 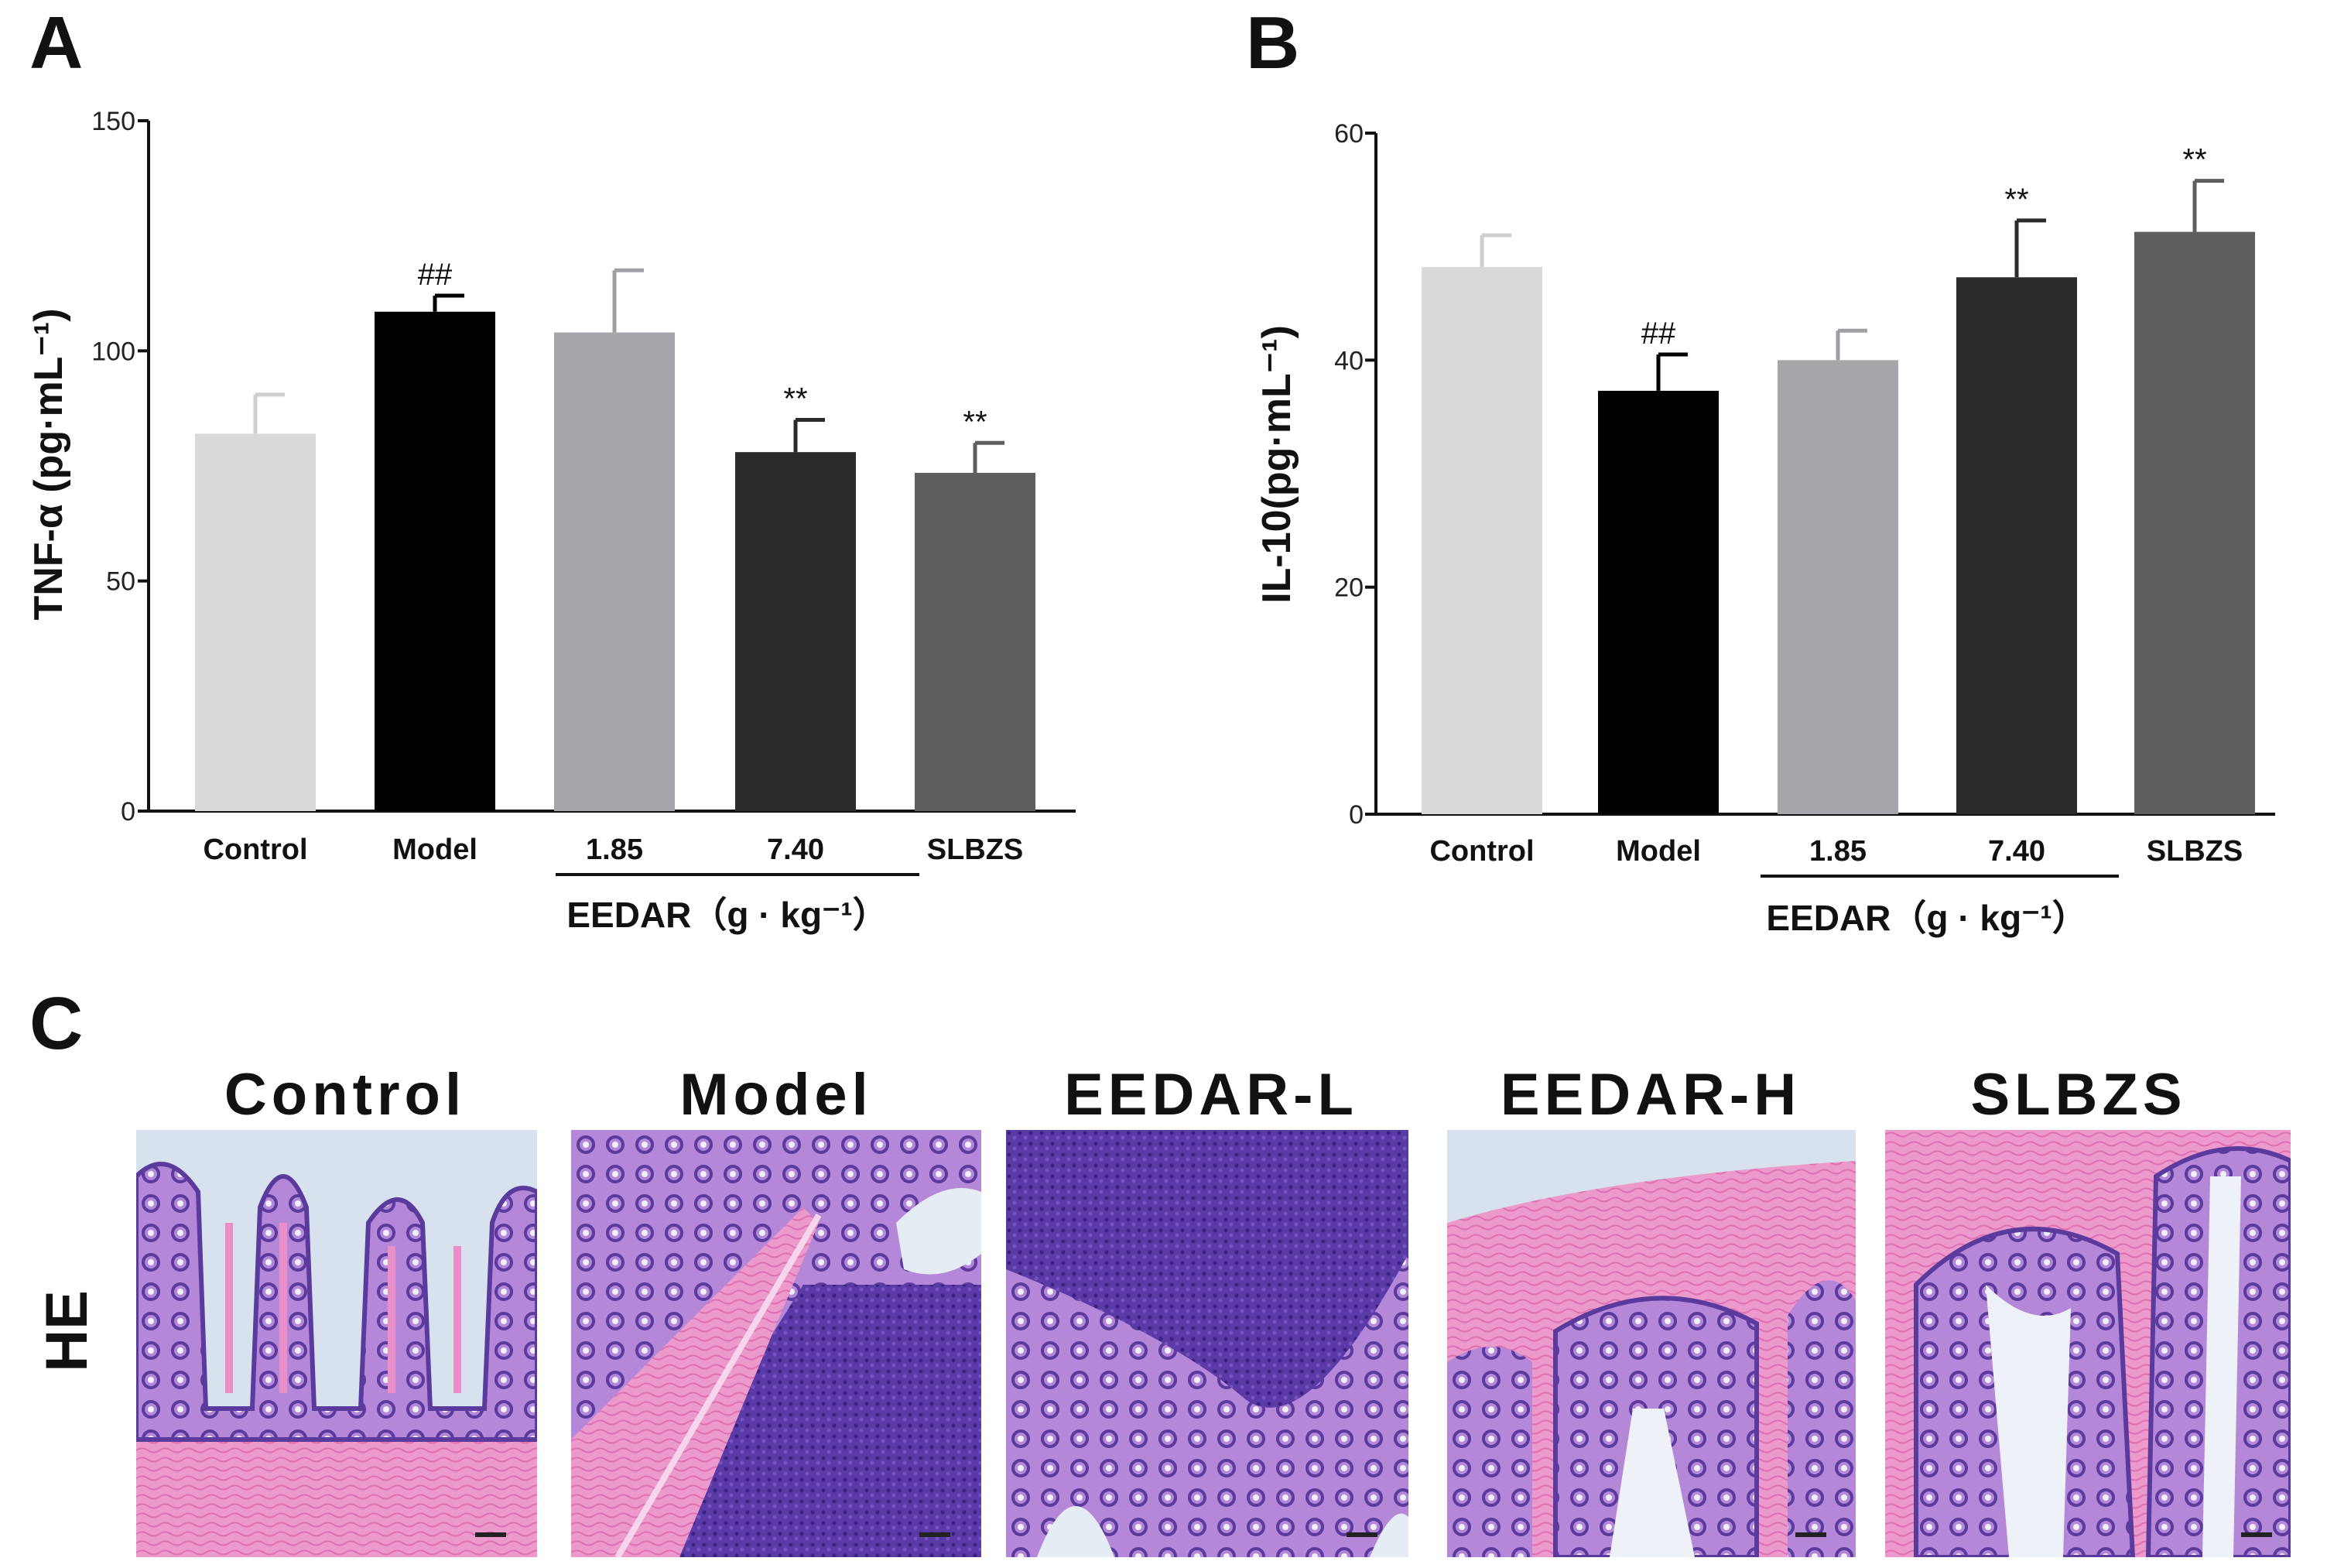 I want to click on histology-title-control: Control, so click(x=345, y=1095).